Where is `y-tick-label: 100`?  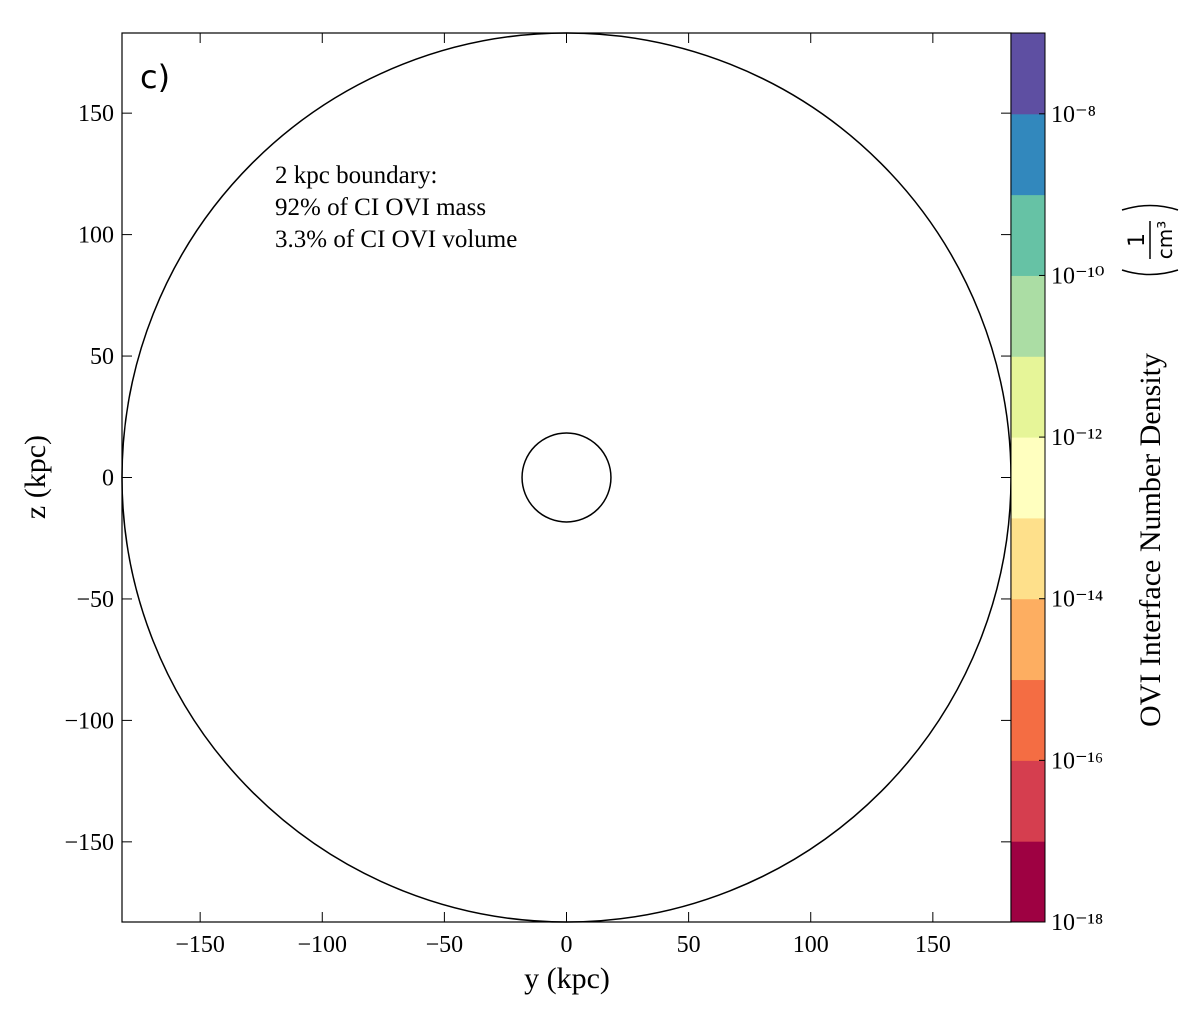 y-tick-label: 100 is located at coordinates (96, 236).